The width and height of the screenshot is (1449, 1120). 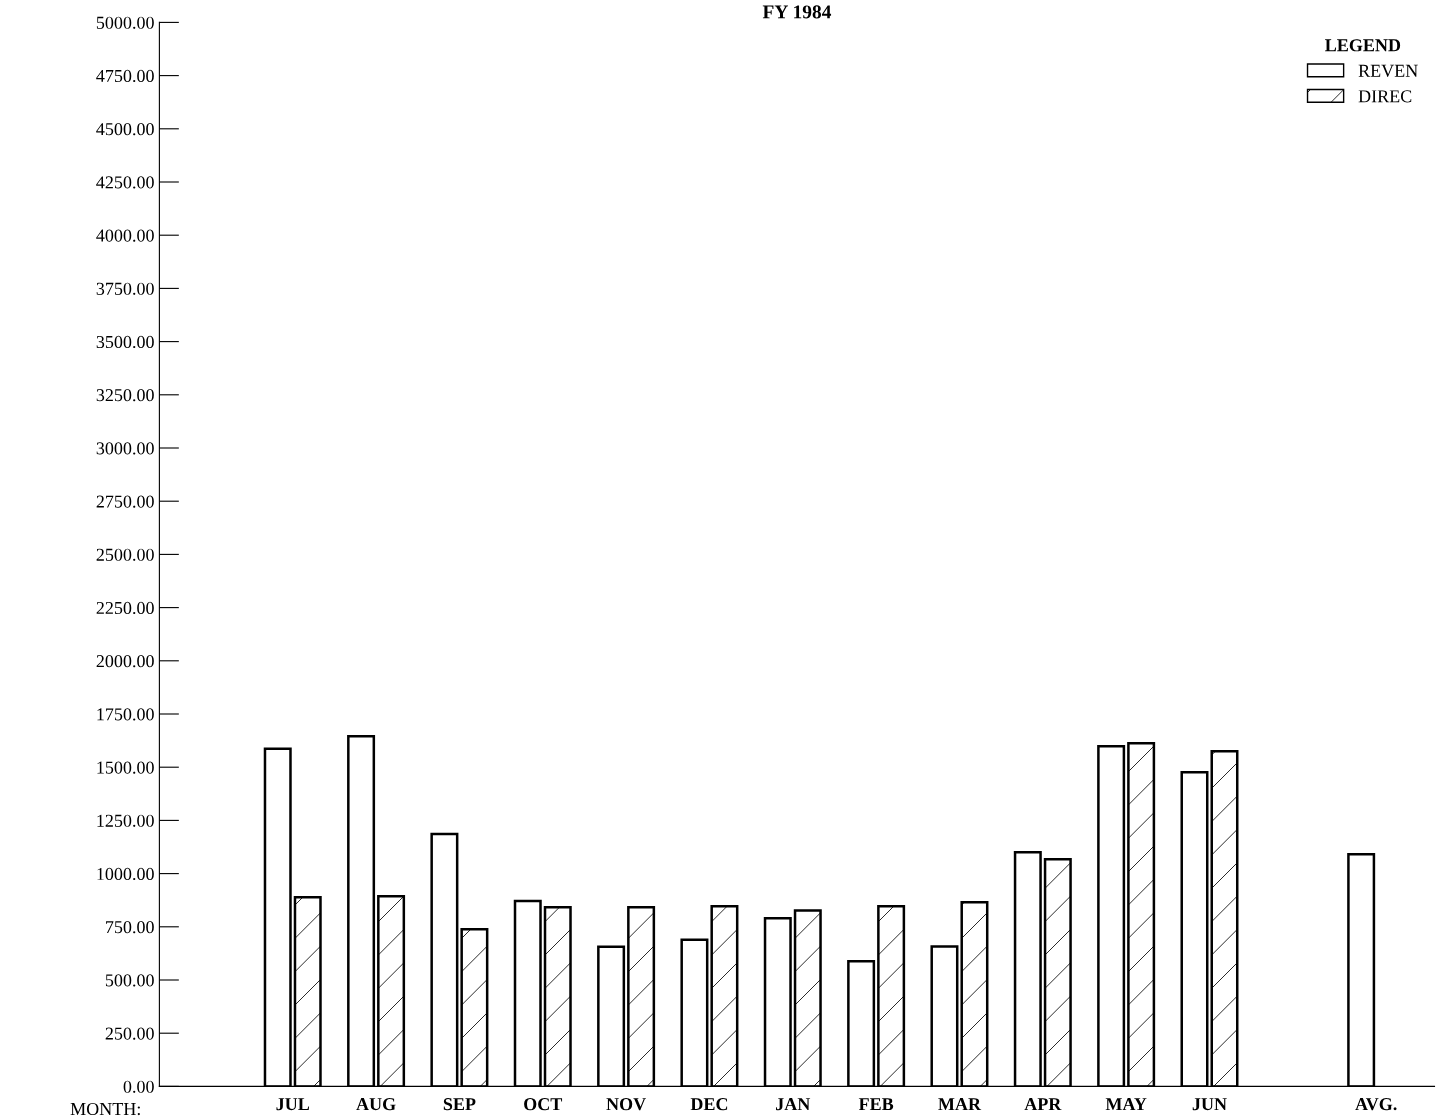 I want to click on y-tick-label: 1000.00, so click(x=125, y=874).